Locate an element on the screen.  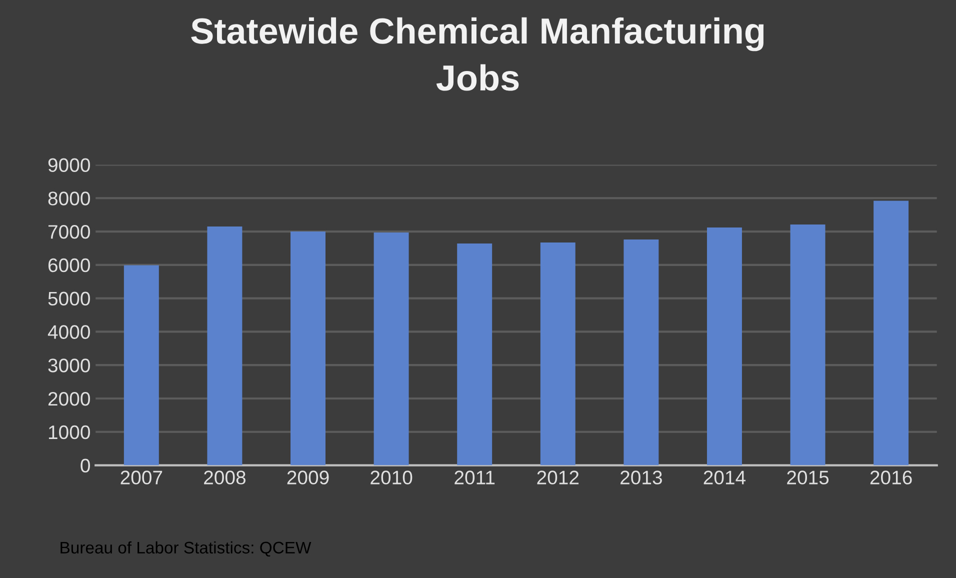
x-tick-label: 2011 is located at coordinates (474, 477).